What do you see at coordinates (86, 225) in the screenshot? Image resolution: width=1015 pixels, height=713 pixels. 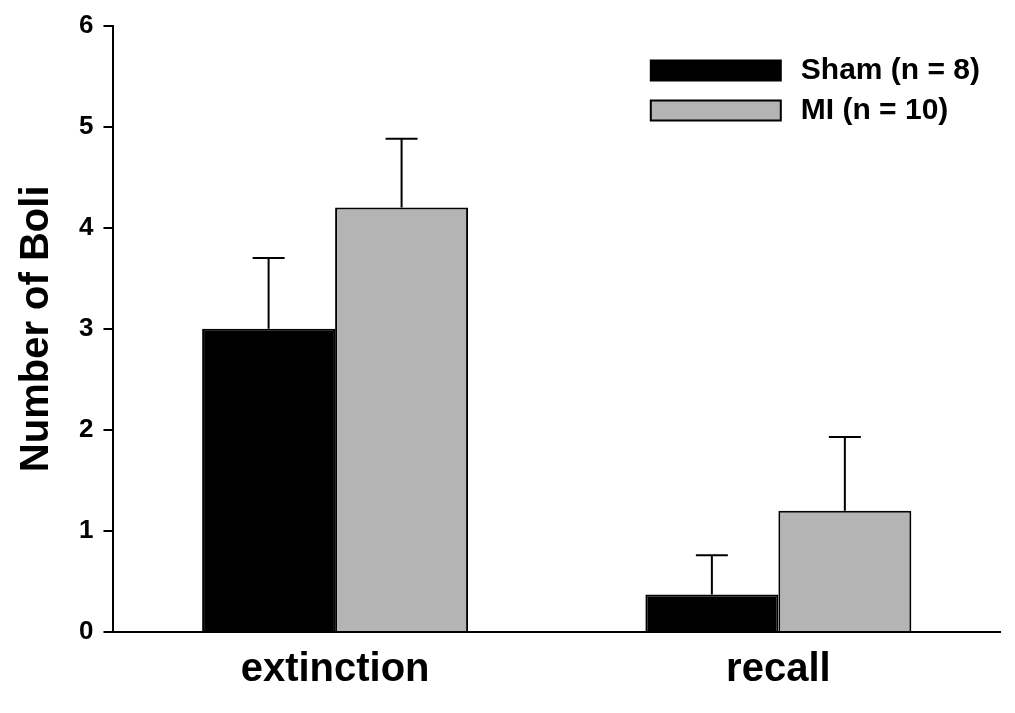 I see `y-tick-label: 4` at bounding box center [86, 225].